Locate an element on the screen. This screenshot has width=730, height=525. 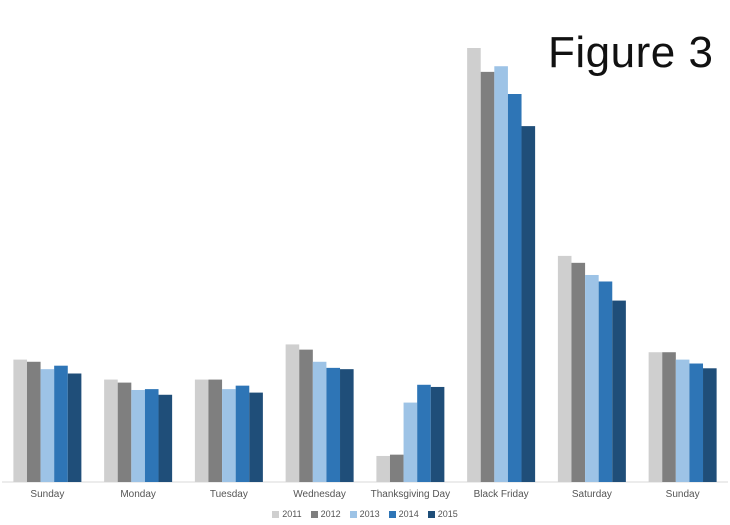
legend-item: 2012 is located at coordinates (325, 514).